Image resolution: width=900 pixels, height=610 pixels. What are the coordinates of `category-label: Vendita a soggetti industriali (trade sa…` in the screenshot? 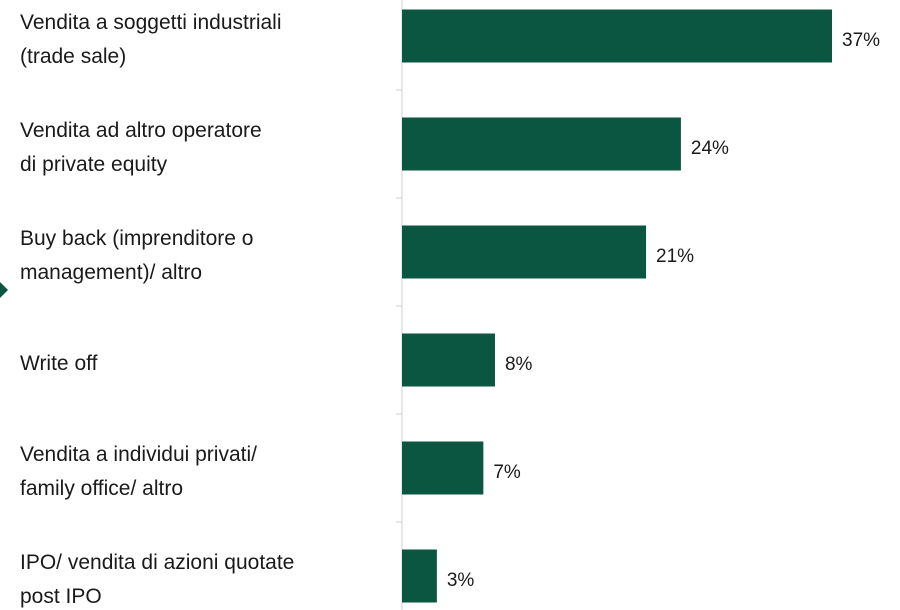 It's located at (151, 39).